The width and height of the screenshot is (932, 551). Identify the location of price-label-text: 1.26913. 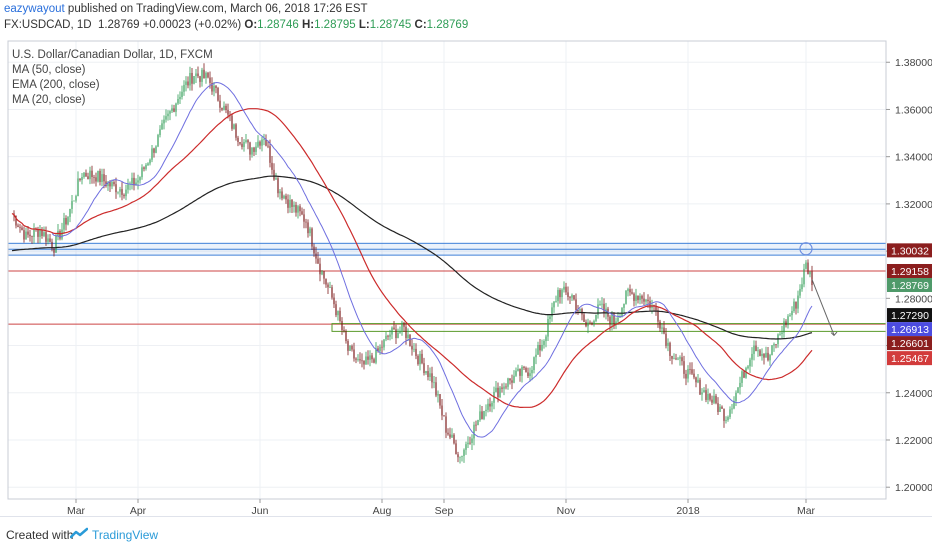
(910, 330).